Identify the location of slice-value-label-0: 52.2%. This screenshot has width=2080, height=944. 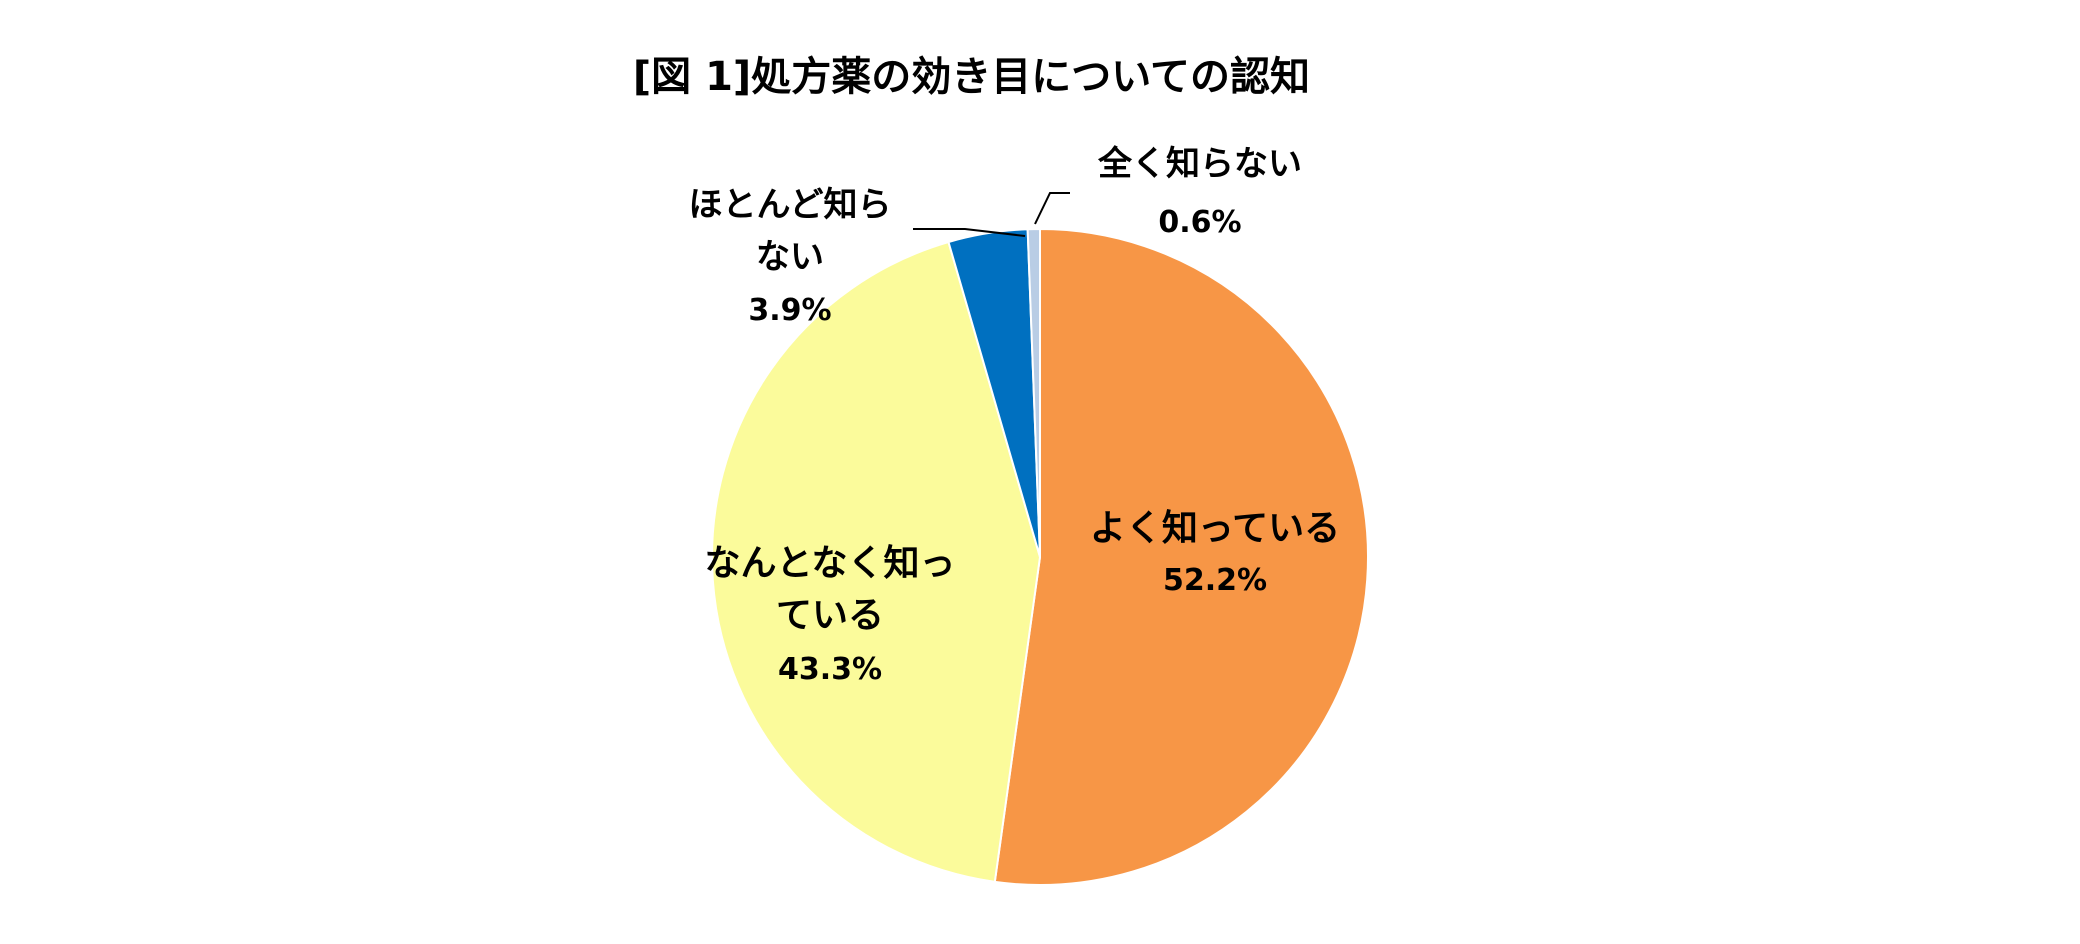
(1215, 580).